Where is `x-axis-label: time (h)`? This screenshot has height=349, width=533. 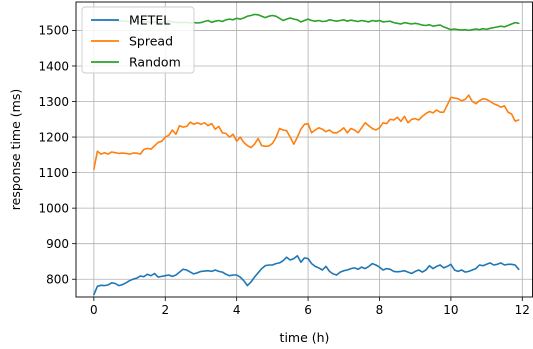
x-axis-label: time (h) is located at coordinates (305, 337).